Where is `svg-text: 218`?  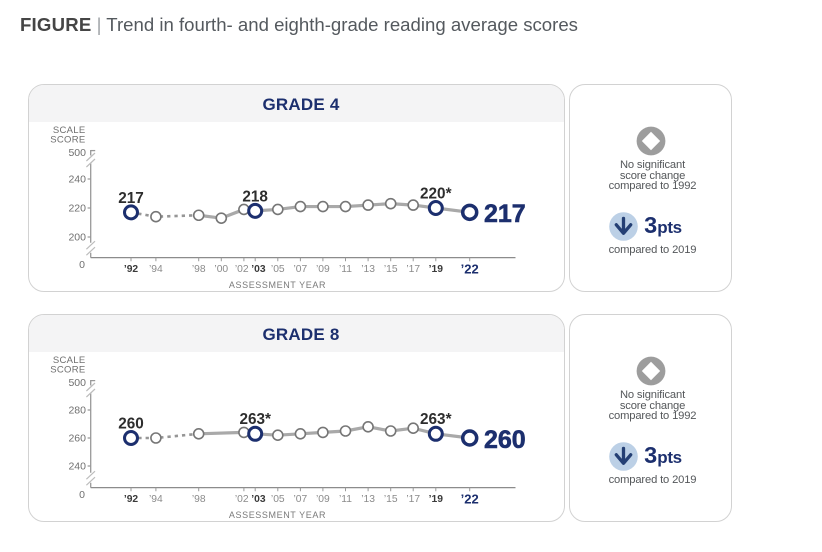 svg-text: 218 is located at coordinates (255, 196).